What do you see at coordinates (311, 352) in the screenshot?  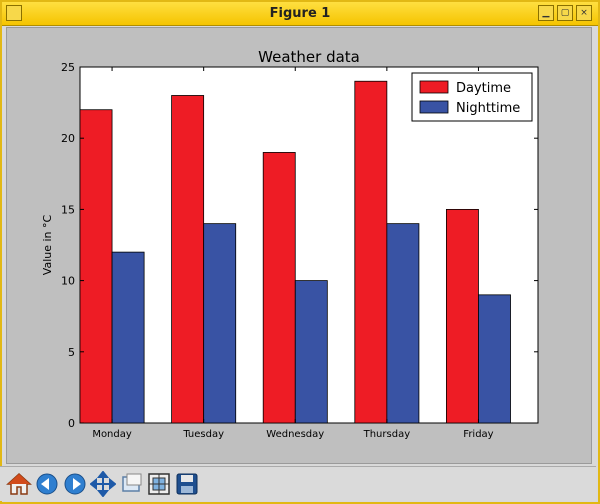 I see `bar-nighttime-wednesday` at bounding box center [311, 352].